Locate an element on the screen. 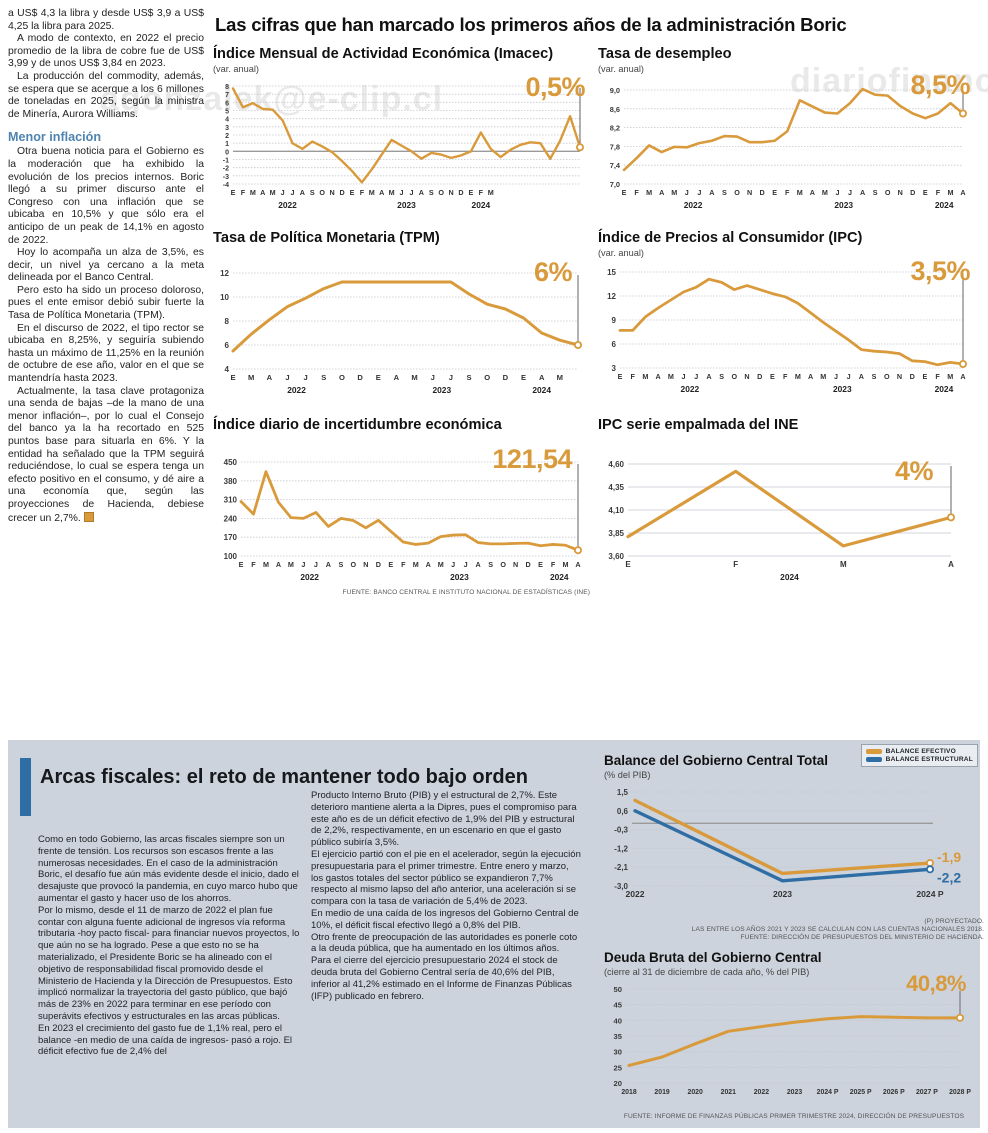  svg-text: 9 is located at coordinates (614, 320).